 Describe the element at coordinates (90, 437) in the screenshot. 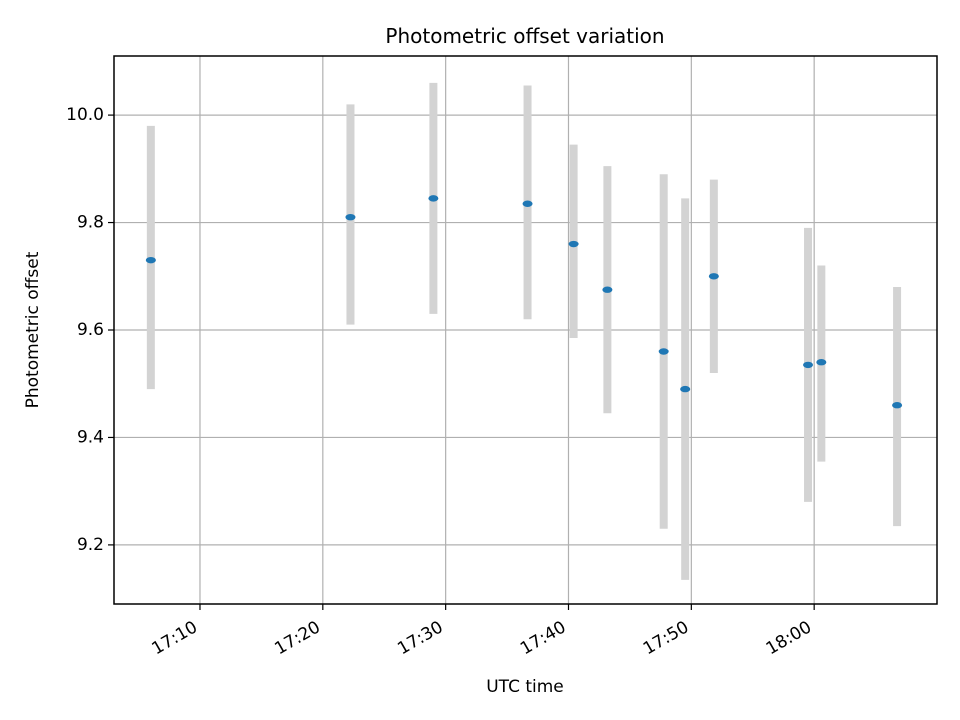

I see `y-tick-label: 9.4` at that location.